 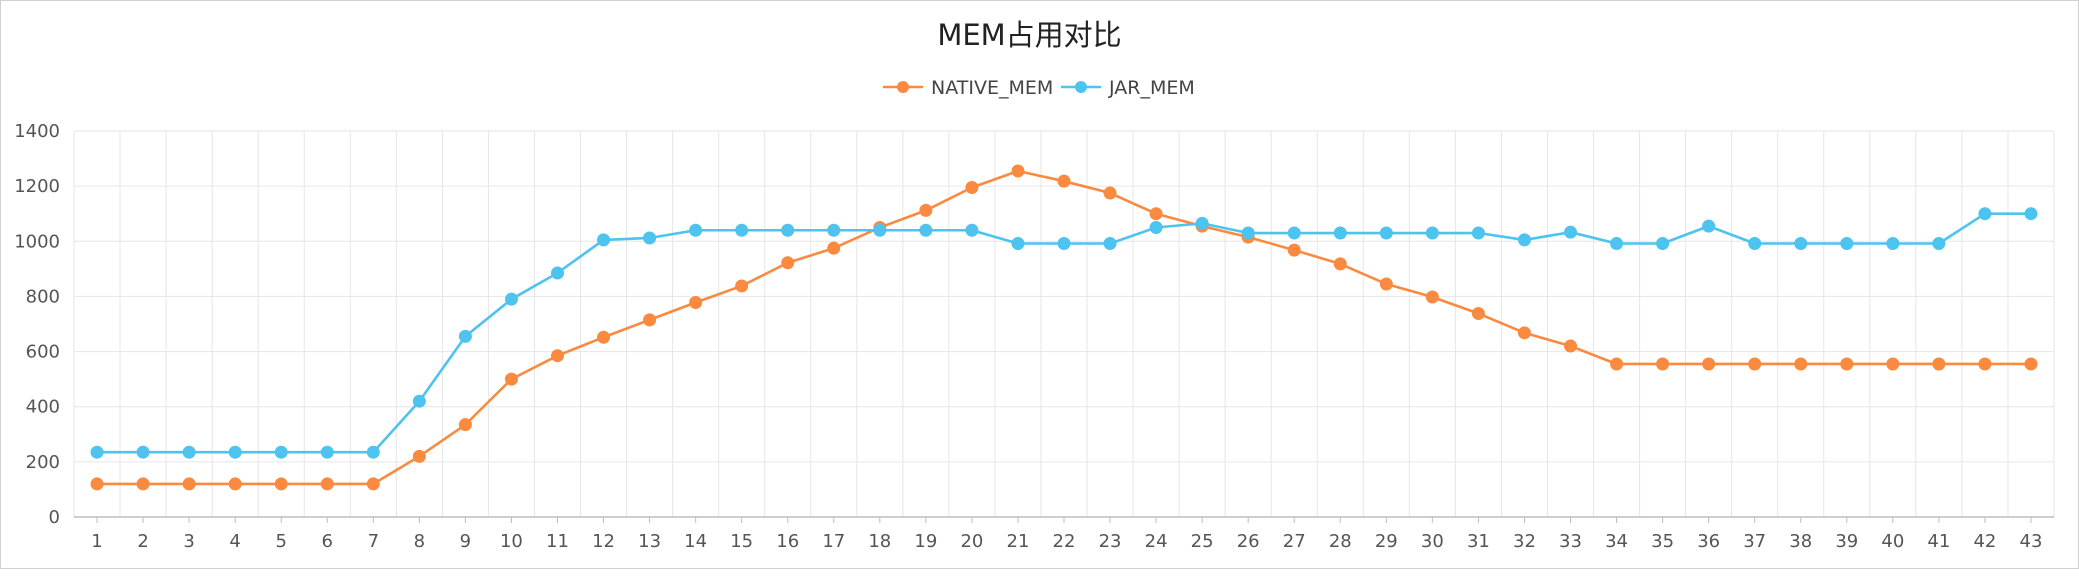 I want to click on legend: NATIVE_MEM JAR_MEM, so click(x=1039, y=88).